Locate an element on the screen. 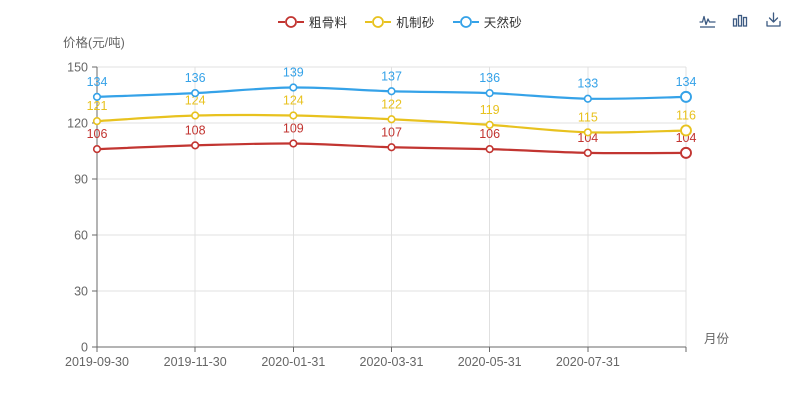 The height and width of the screenshot is (400, 800). x-axis-tick-label: 2019-09-30 is located at coordinates (97, 362).